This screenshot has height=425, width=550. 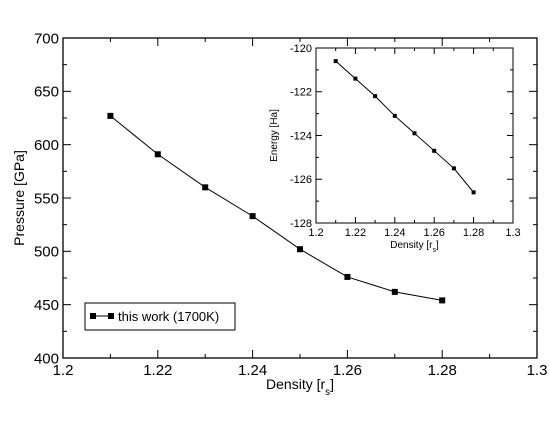 I want to click on series-line, so click(x=404, y=126).